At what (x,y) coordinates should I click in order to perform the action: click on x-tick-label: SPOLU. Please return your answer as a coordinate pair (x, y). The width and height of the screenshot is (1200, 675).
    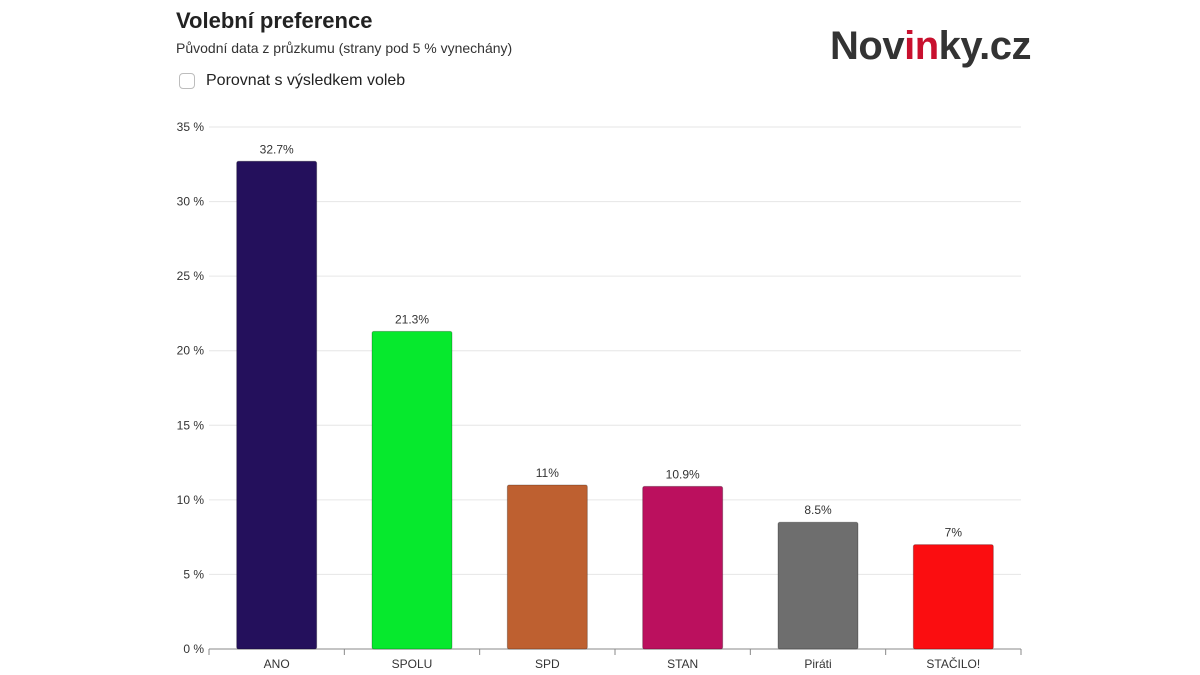
    Looking at the image, I should click on (412, 664).